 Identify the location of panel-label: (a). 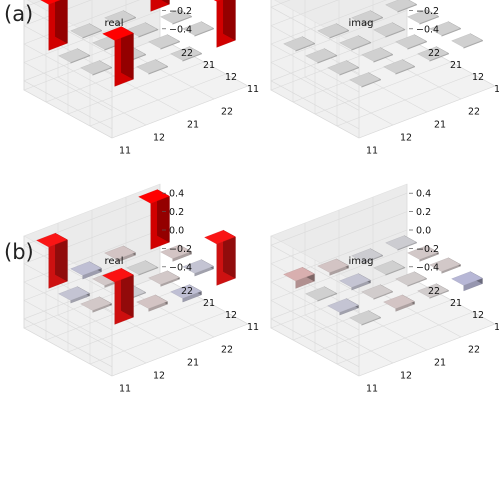
(18, 14).